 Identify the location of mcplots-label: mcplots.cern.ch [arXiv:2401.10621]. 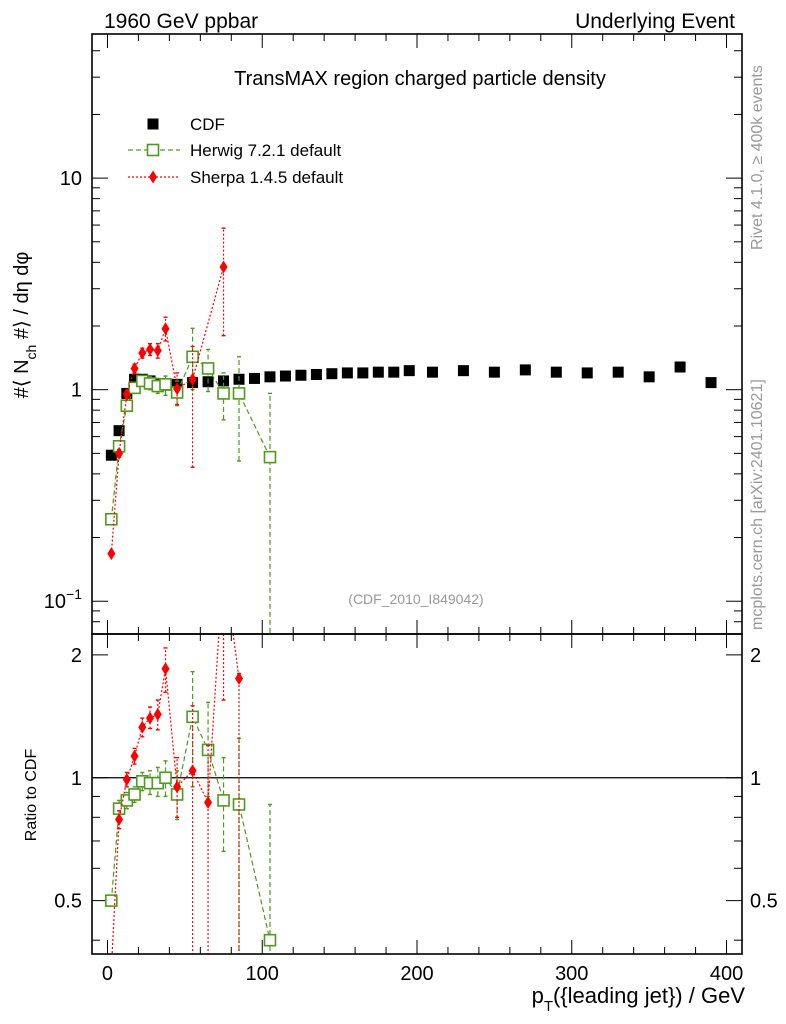
(757, 504).